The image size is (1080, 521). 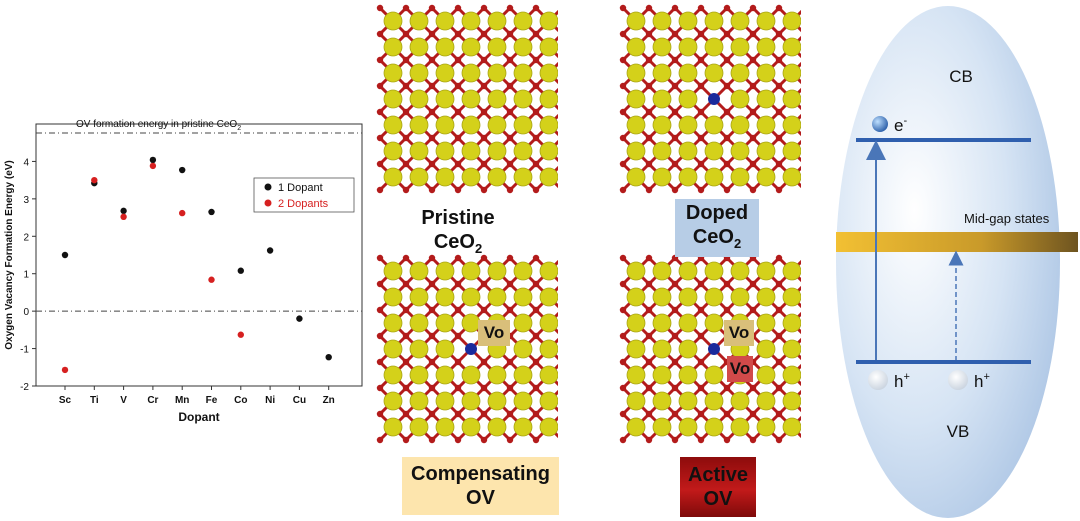 What do you see at coordinates (211, 279) in the screenshot?
I see `data-point-2-dopants-fe` at bounding box center [211, 279].